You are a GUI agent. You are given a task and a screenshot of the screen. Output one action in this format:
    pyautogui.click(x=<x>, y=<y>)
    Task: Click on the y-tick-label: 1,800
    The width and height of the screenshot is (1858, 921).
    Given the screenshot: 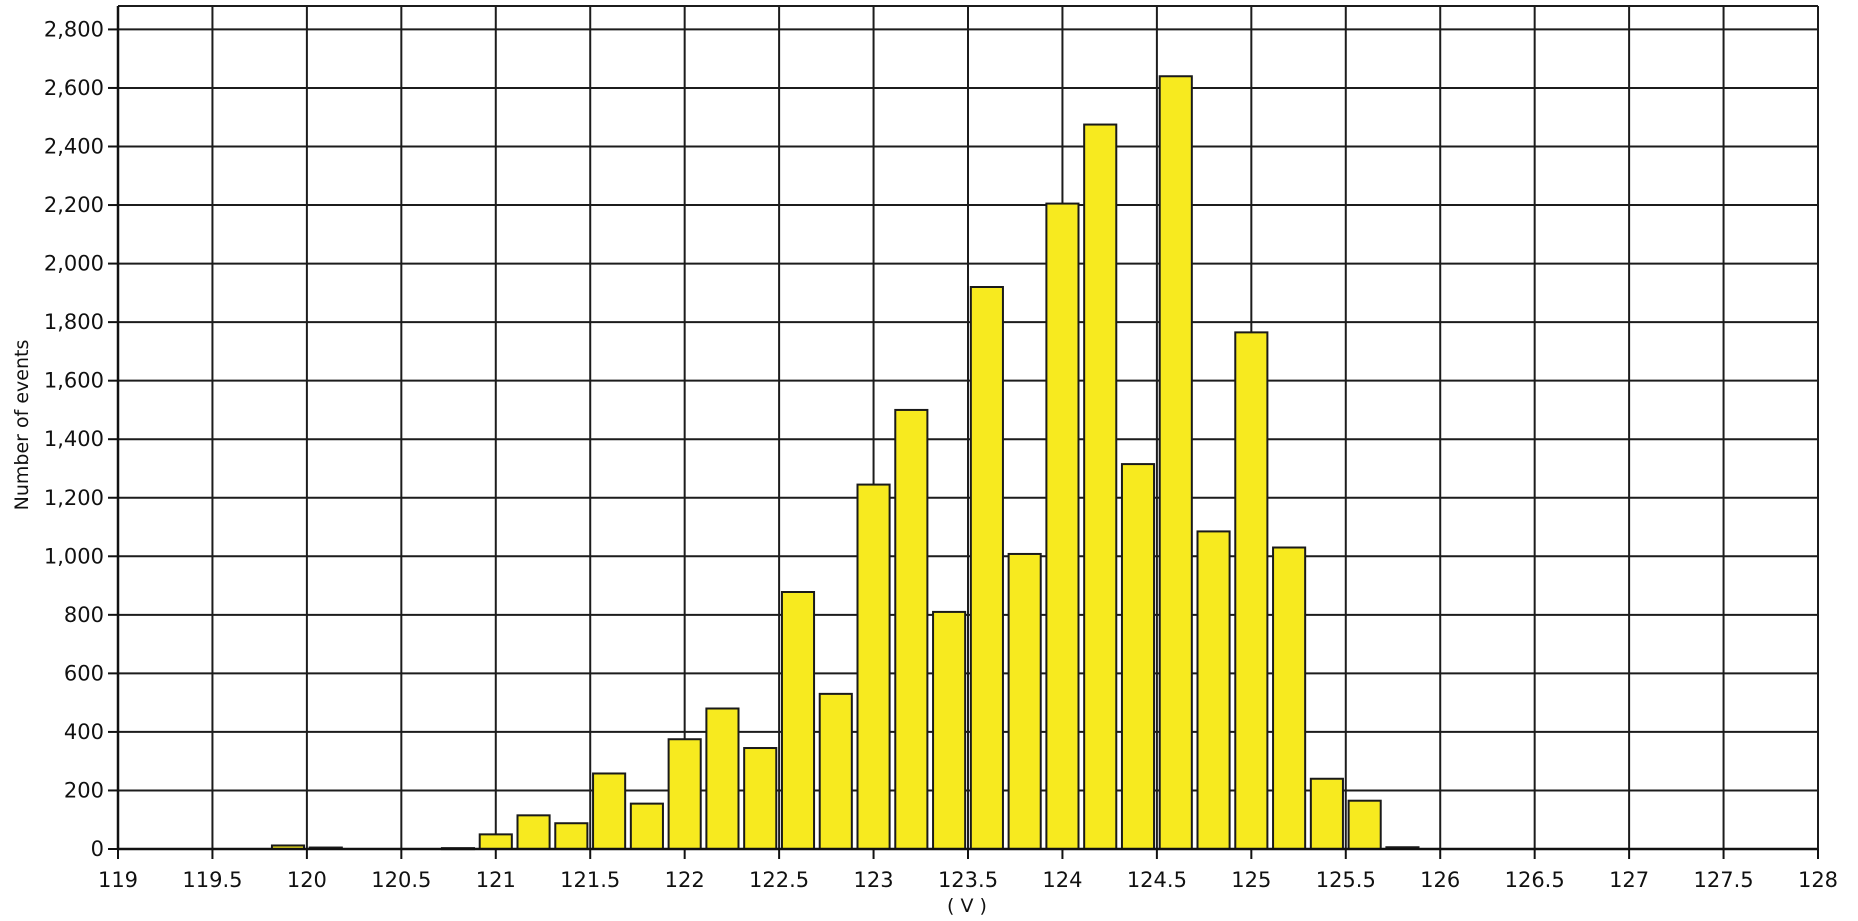 What is the action you would take?
    pyautogui.click(x=74, y=322)
    